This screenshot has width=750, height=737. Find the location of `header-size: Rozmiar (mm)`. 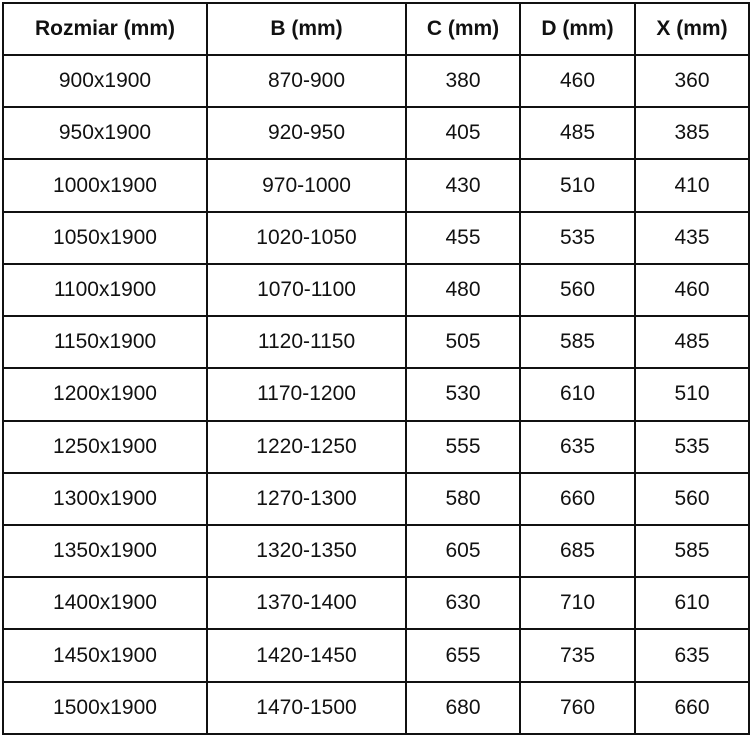

header-size: Rozmiar (mm) is located at coordinates (105, 29).